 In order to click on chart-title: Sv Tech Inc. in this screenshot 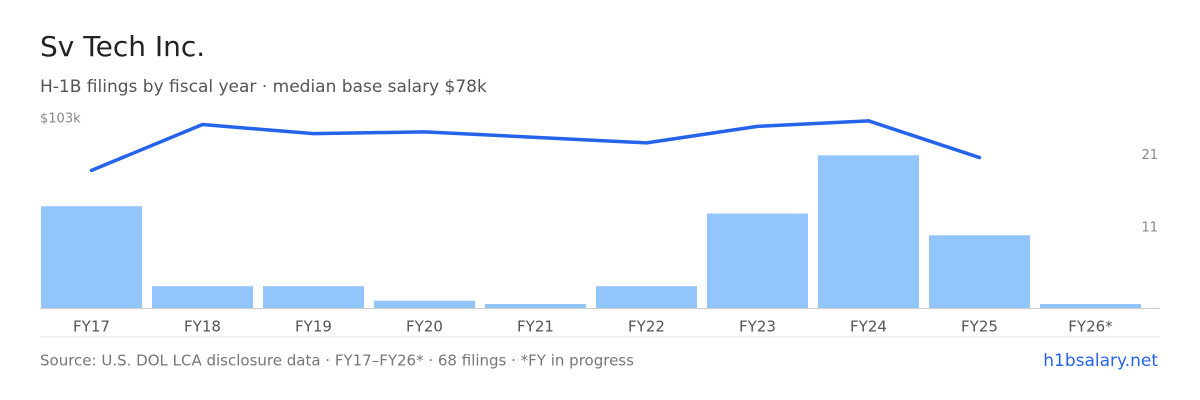, I will do `click(122, 46)`.